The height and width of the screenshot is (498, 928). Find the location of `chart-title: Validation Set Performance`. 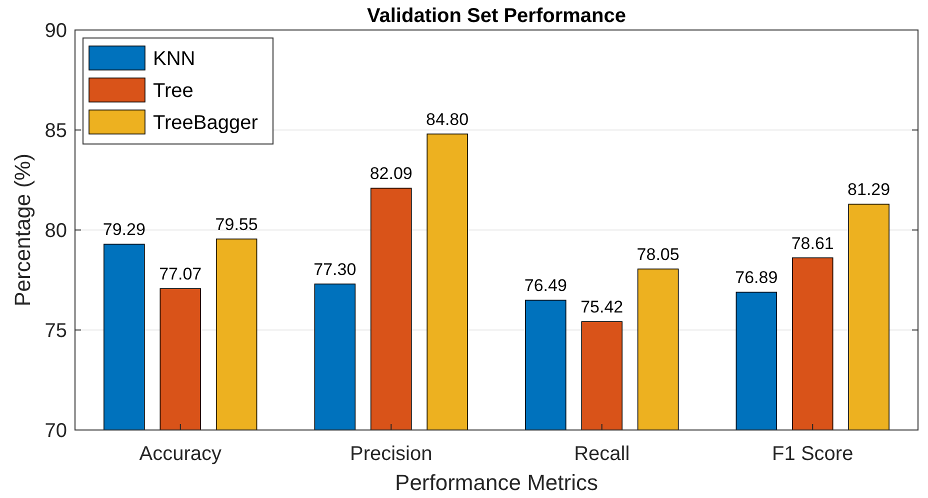

chart-title: Validation Set Performance is located at coordinates (496, 16).